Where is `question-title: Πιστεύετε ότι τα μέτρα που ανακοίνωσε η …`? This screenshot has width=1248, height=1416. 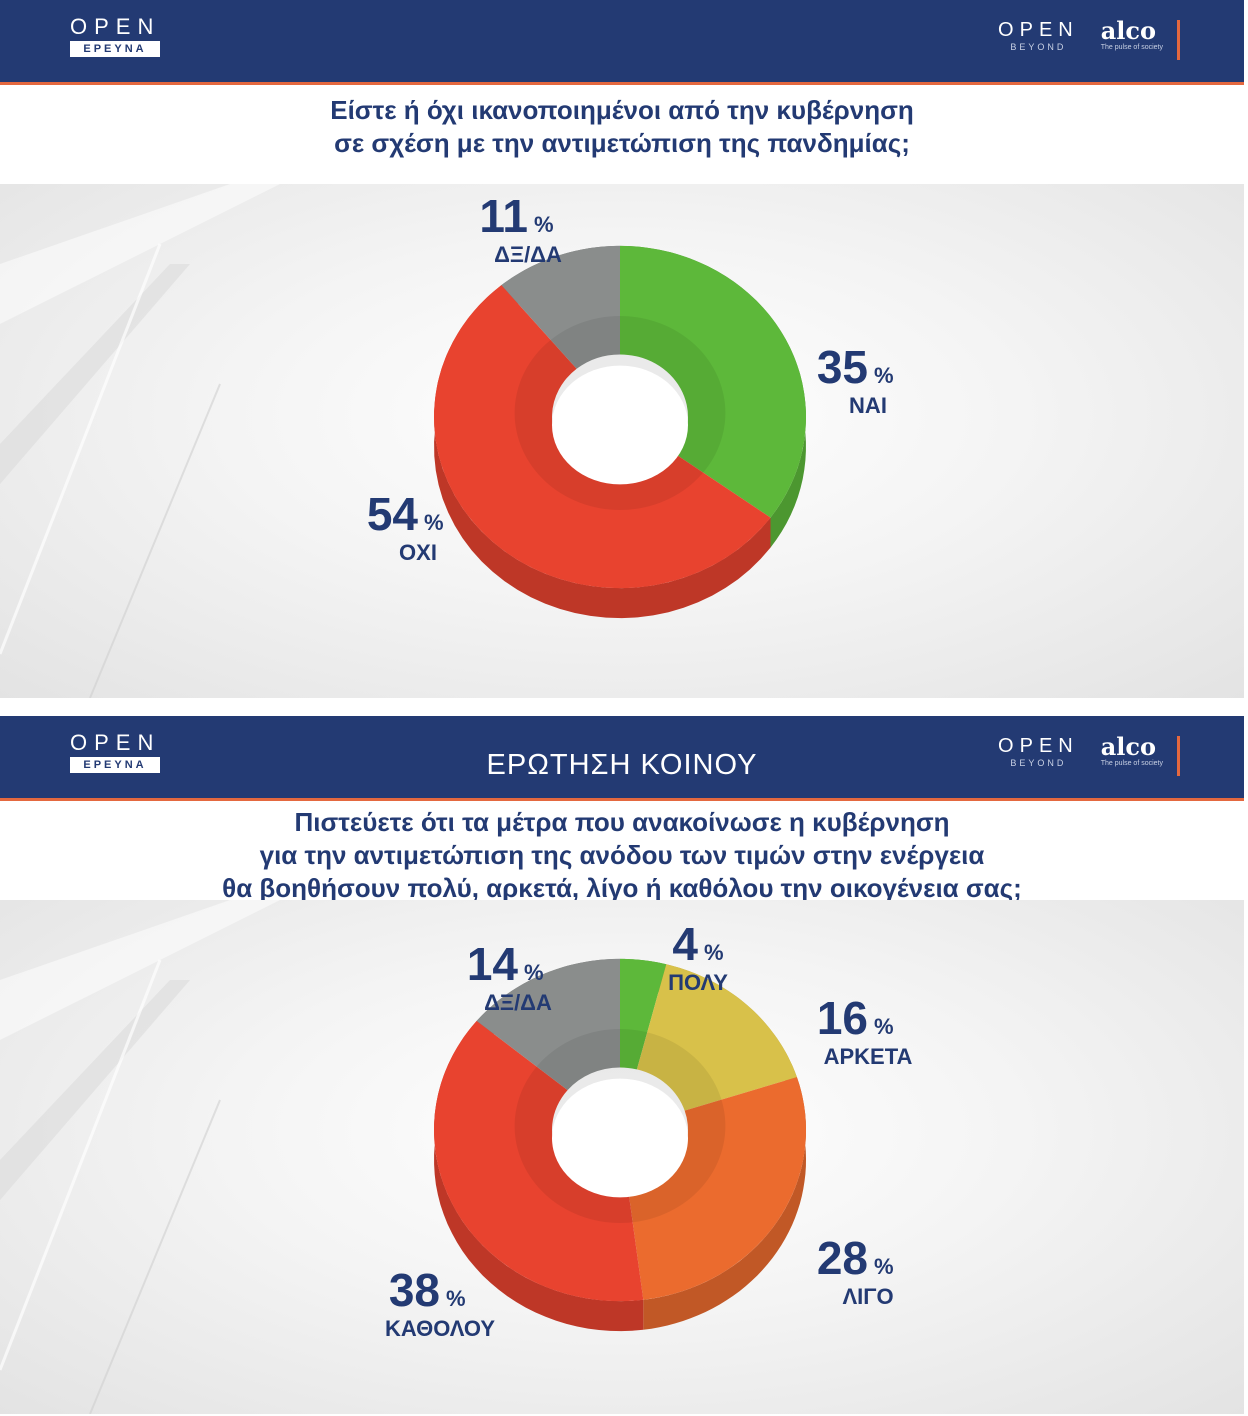 question-title: Πιστεύετε ότι τα μέτρα που ανακοίνωσε η … is located at coordinates (622, 855).